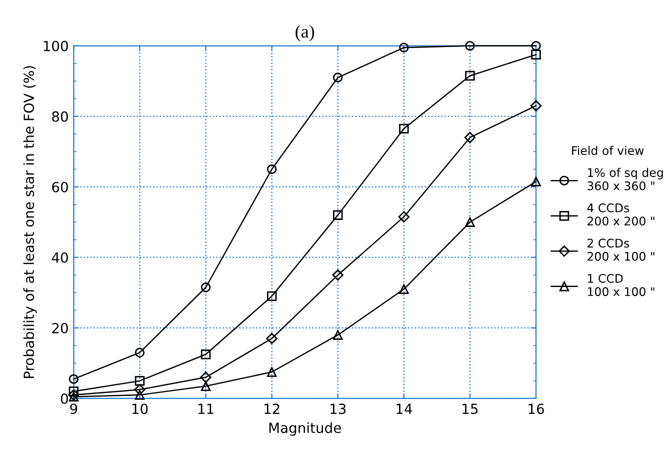 The width and height of the screenshot is (670, 458). I want to click on y-tick-label: 80, so click(60, 116).